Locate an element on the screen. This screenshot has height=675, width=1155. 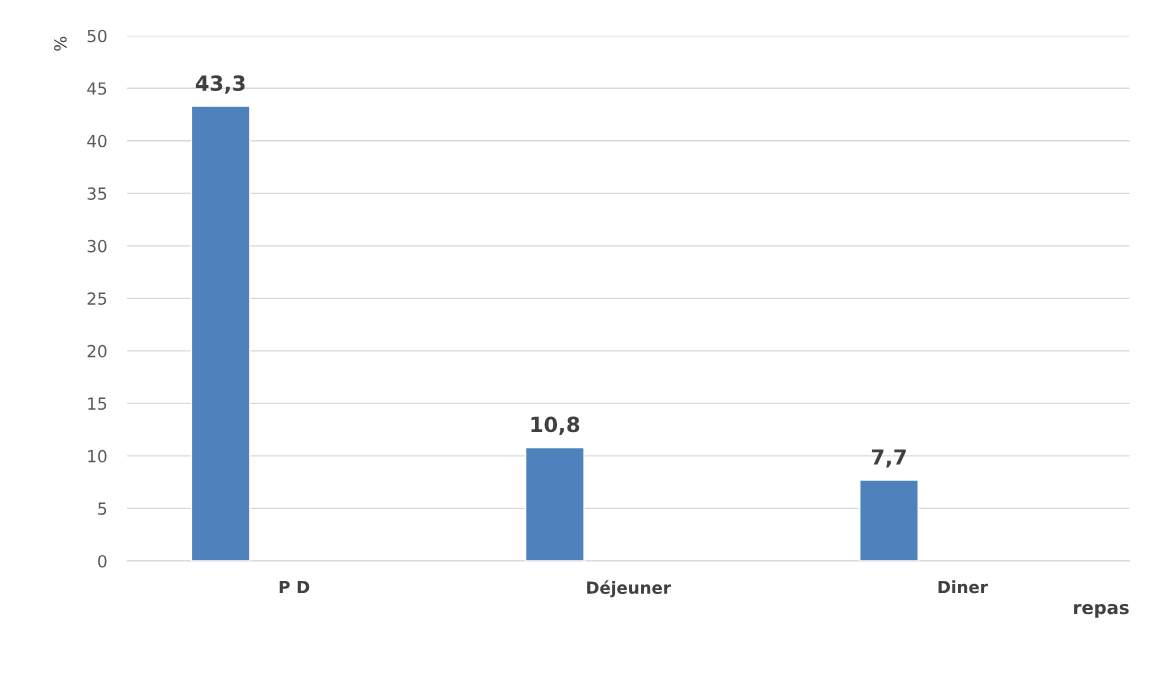
y-tick-label: 15 is located at coordinates (97, 403).